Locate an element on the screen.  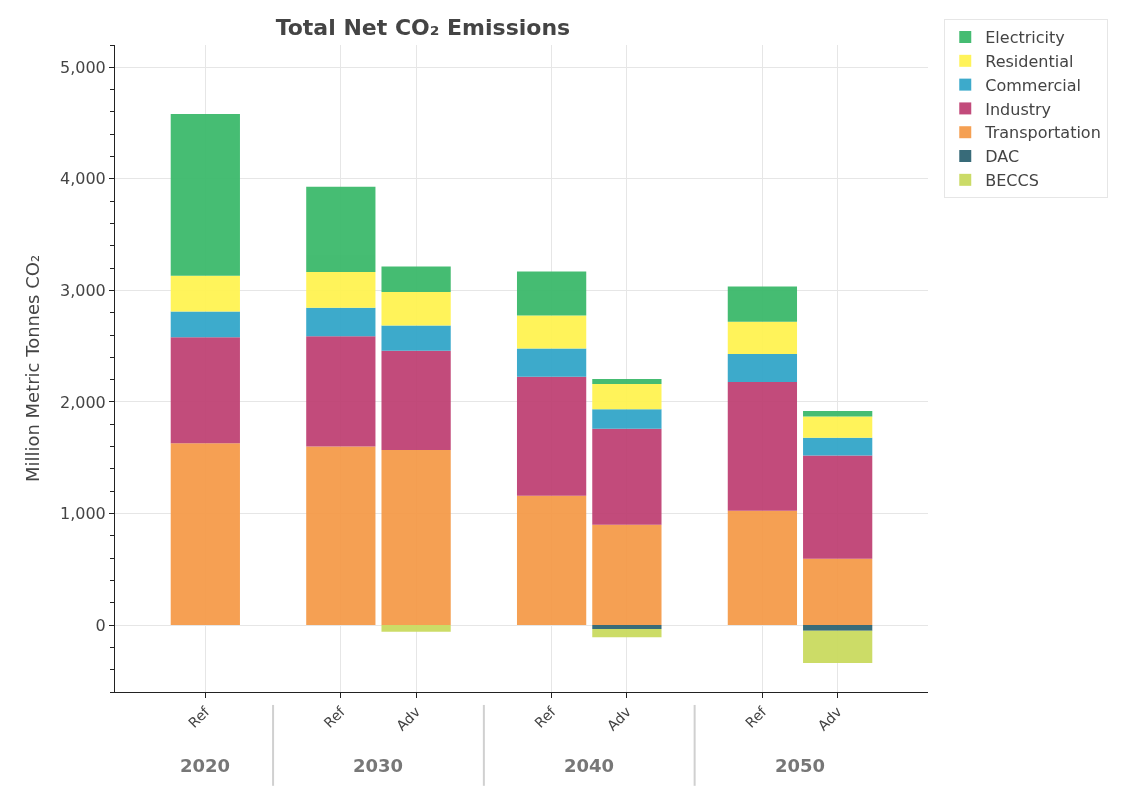
y-tick-label: 3,000 is located at coordinates (82, 291).